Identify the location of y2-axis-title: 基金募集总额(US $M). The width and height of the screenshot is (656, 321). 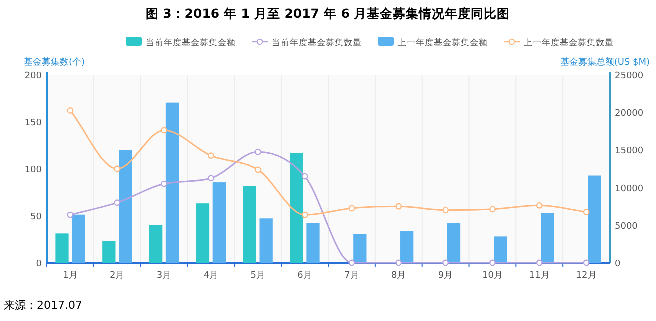
(605, 62).